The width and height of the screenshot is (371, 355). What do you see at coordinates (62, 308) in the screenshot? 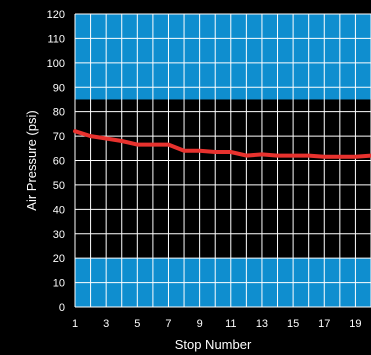
I see `y-tick-label-0: 0` at bounding box center [62, 308].